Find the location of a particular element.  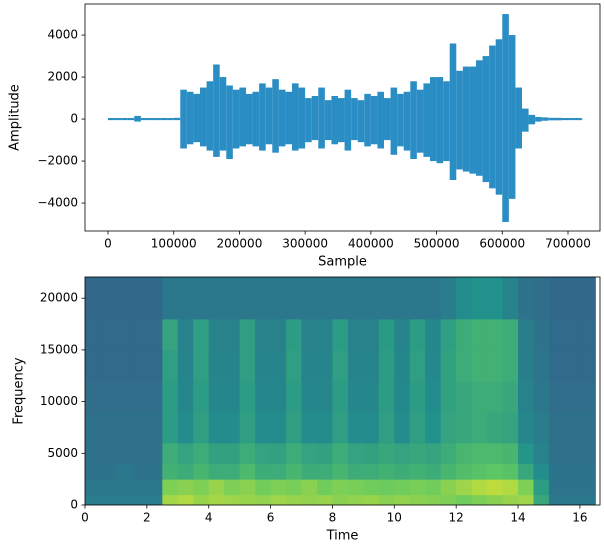

y-tick-label: 4000 is located at coordinates (62, 35).